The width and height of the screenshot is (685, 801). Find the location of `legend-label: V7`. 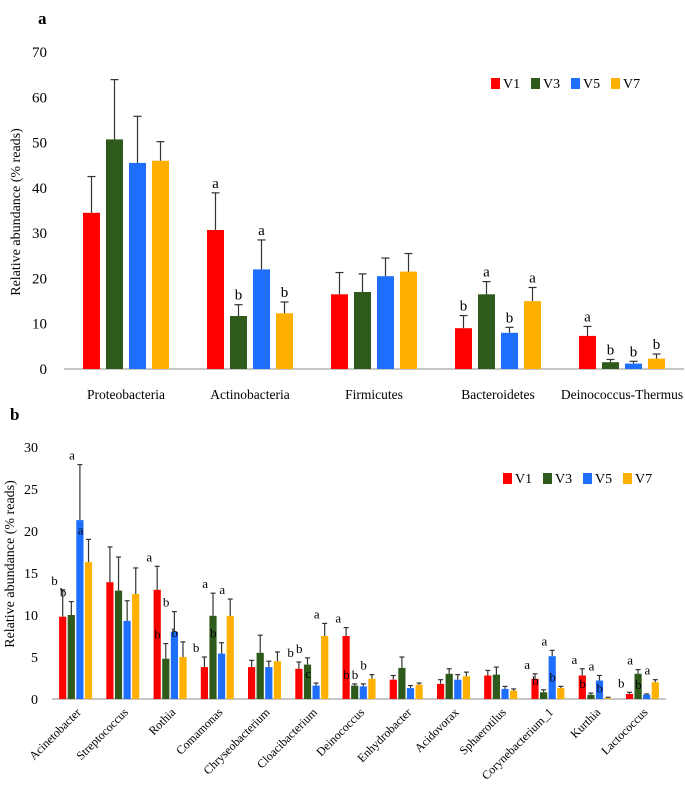

legend-label: V7 is located at coordinates (631, 84).